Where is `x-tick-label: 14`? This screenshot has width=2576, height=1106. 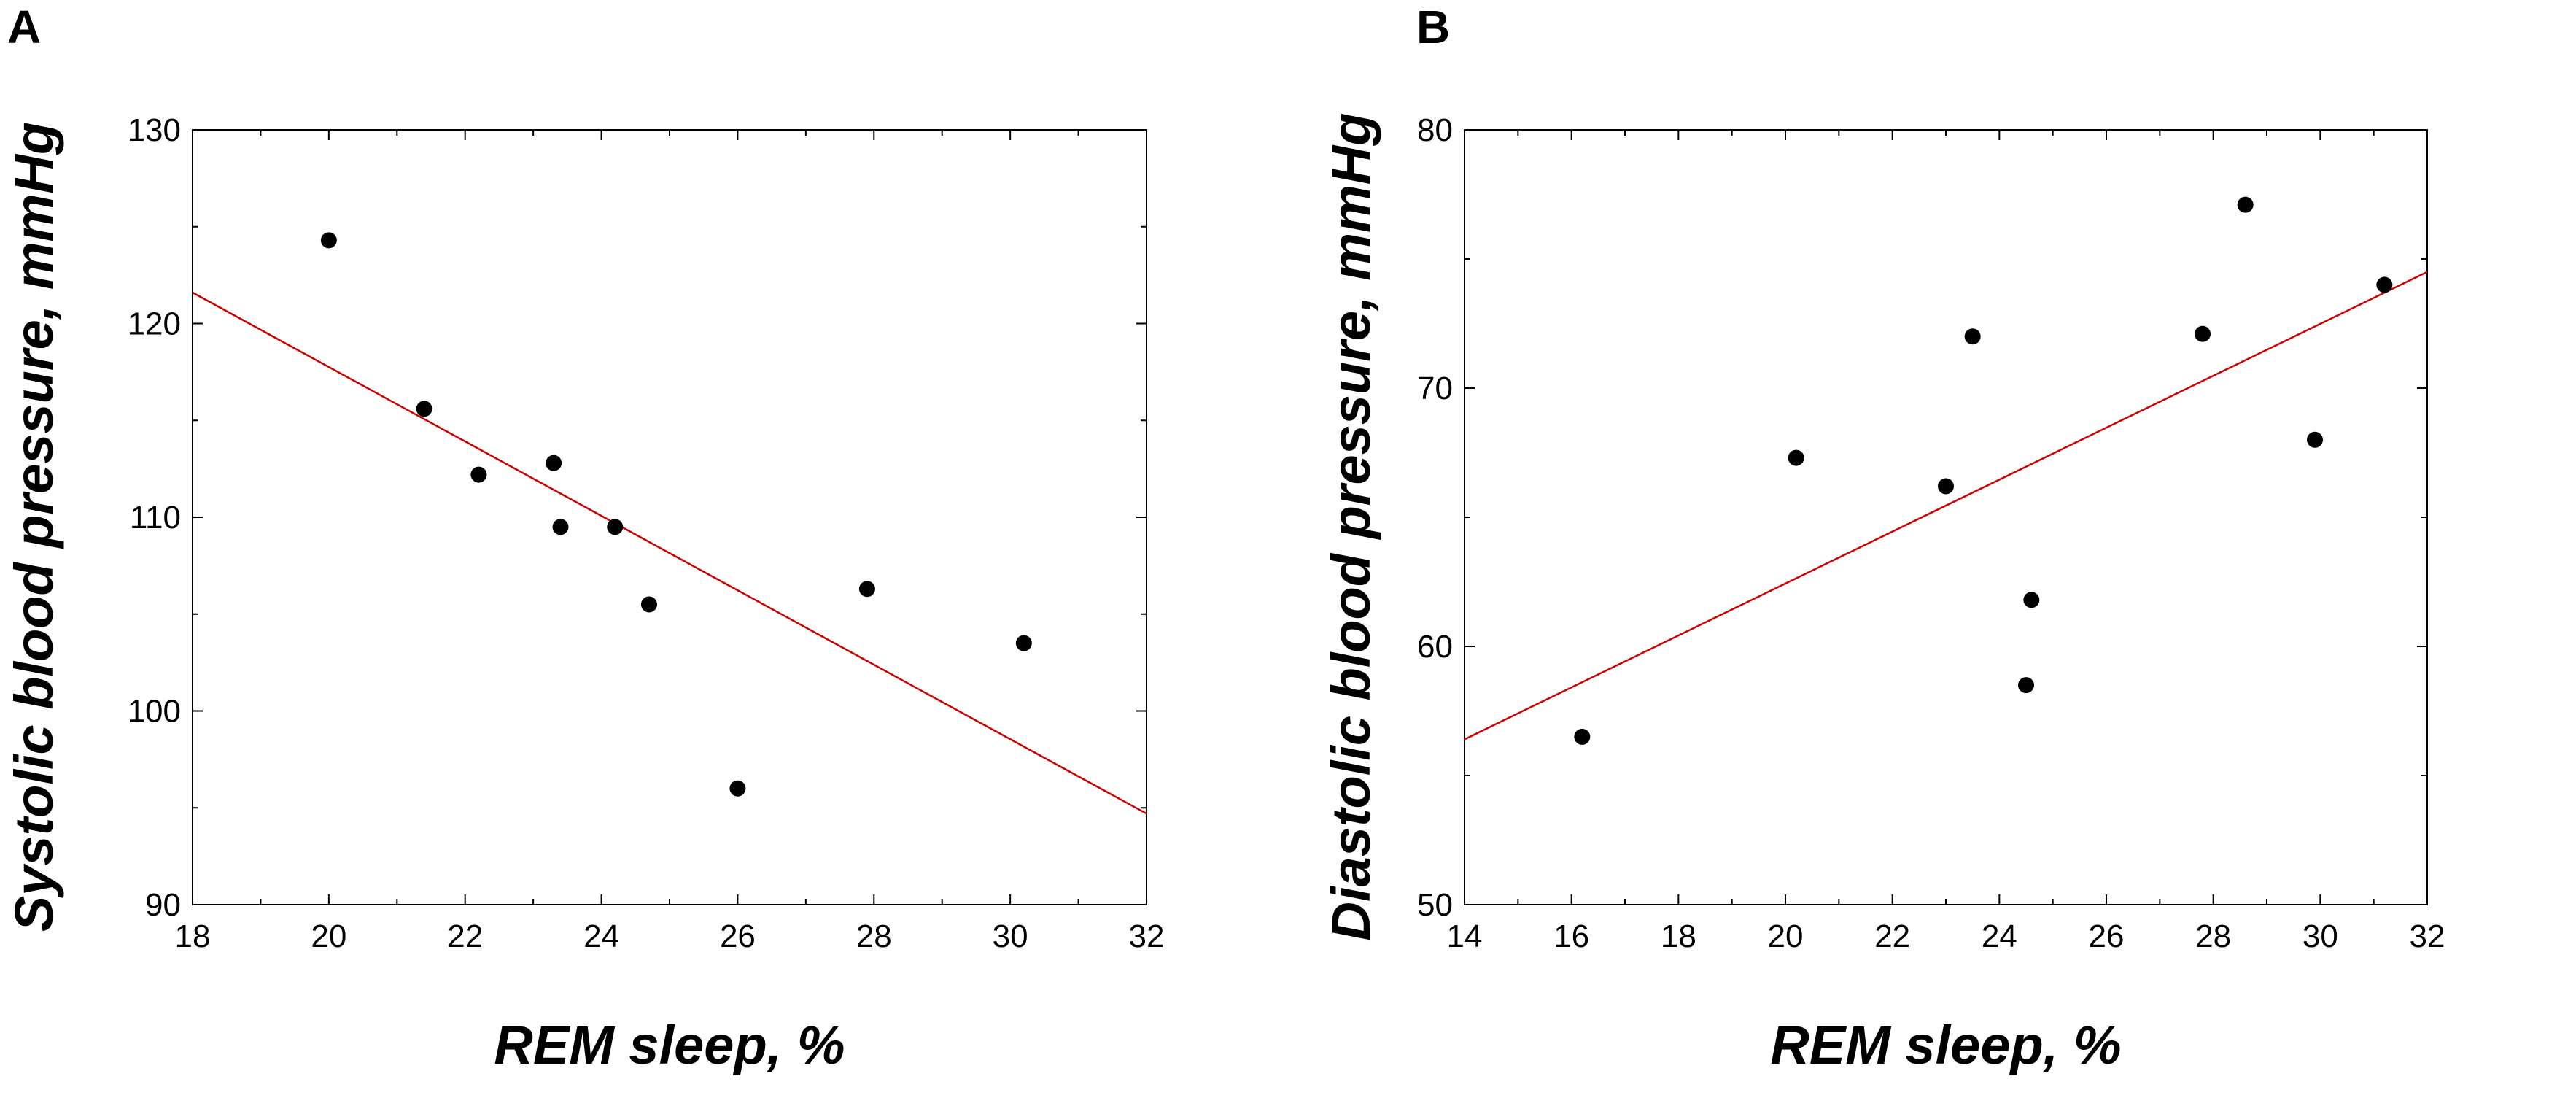 x-tick-label: 14 is located at coordinates (1465, 936).